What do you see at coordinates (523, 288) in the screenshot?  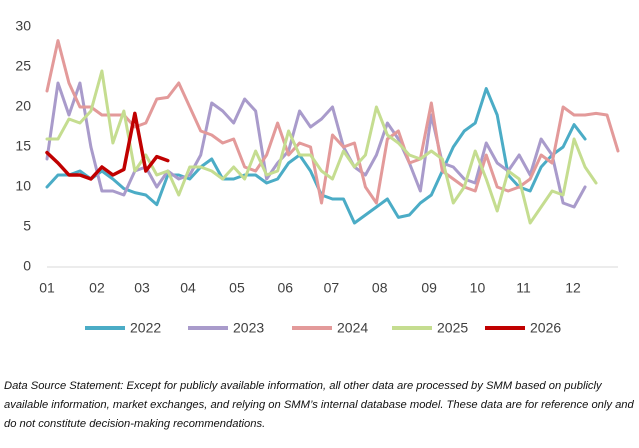 I see `x-tick-label: 11` at bounding box center [523, 288].